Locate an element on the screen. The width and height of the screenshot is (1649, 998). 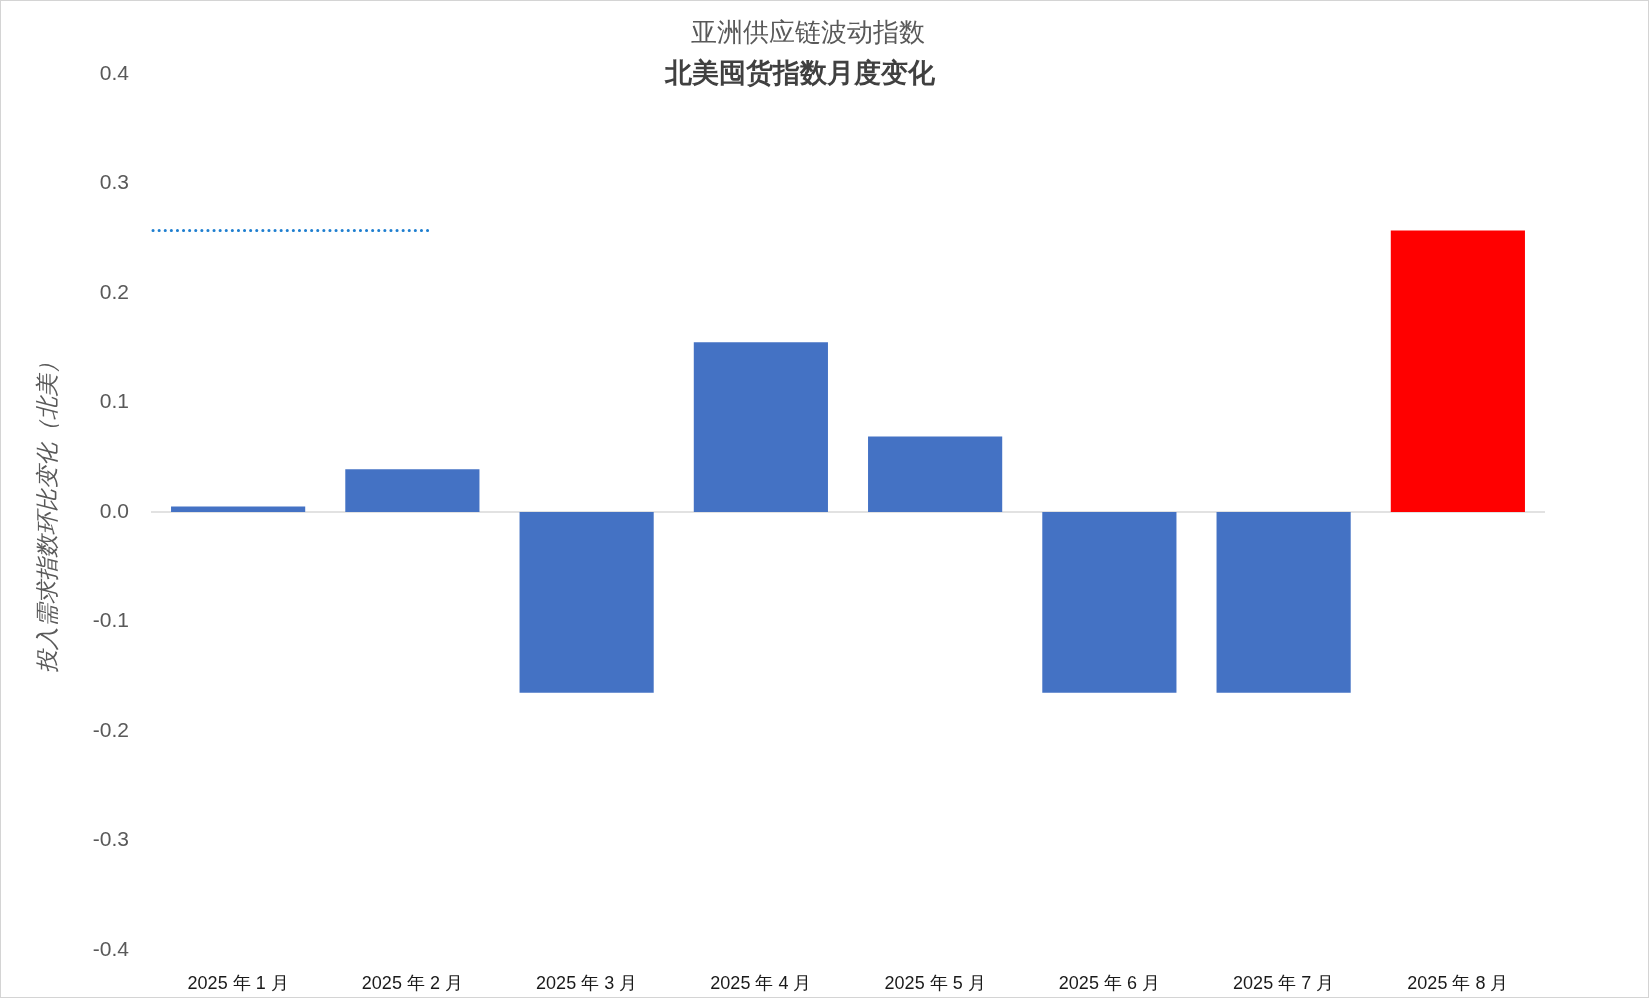
x-tick-label: 2025 年 7 月 is located at coordinates (1284, 982).